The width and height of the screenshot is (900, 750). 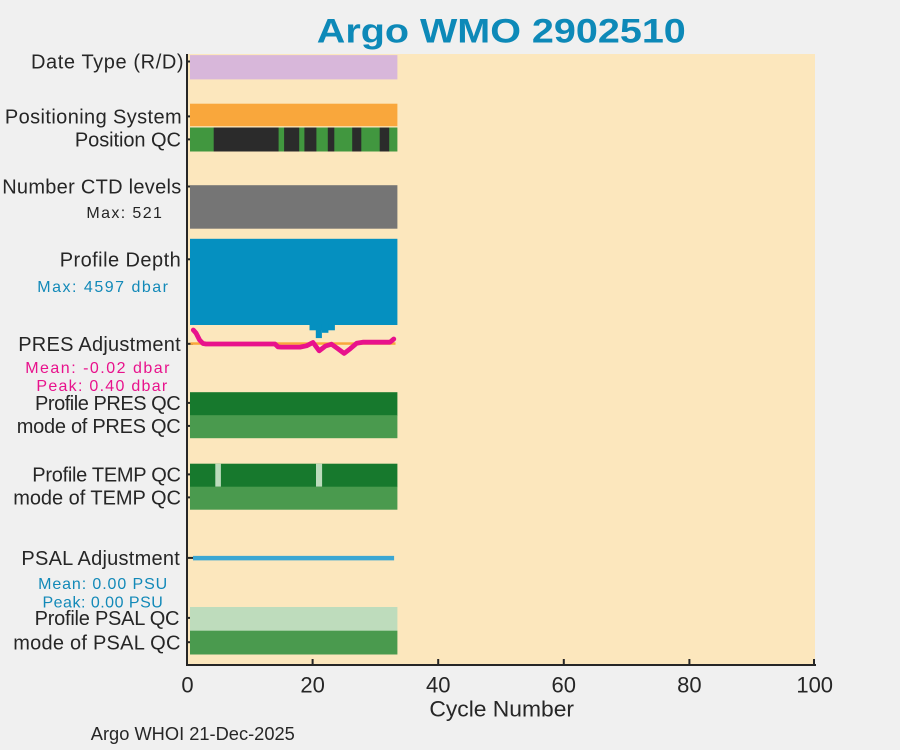 I want to click on svg-text: Mean: 0.00 PSU, so click(x=102, y=584).